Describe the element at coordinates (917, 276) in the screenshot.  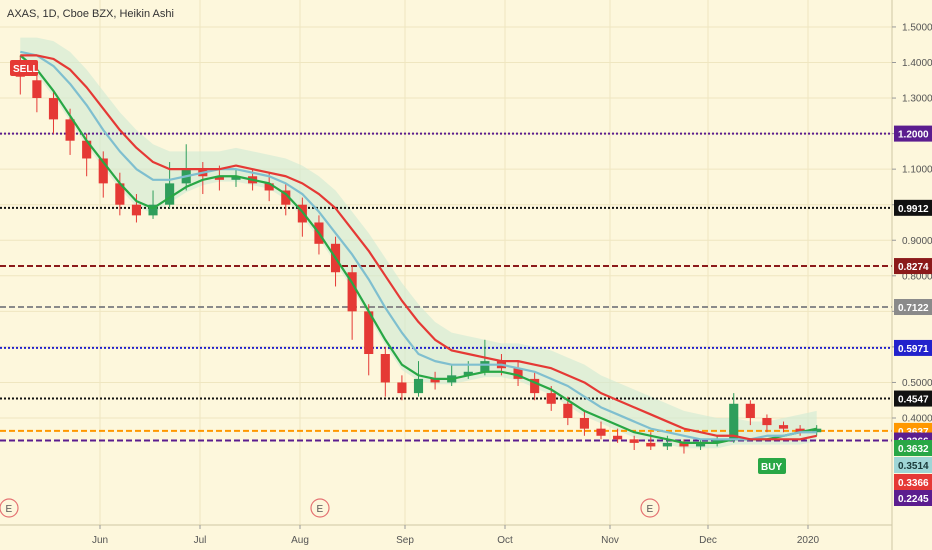
I see `y-tick-label: 0.8000` at that location.